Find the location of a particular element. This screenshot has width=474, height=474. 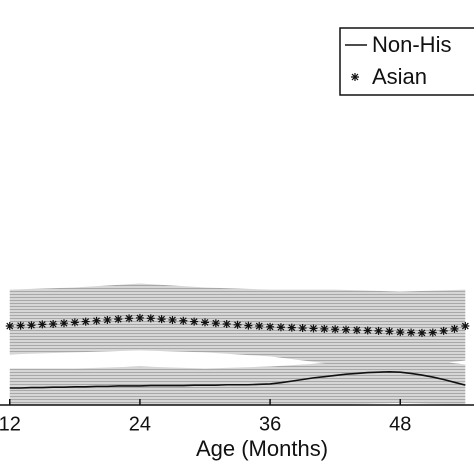

x-tick-label: 48 is located at coordinates (400, 424).